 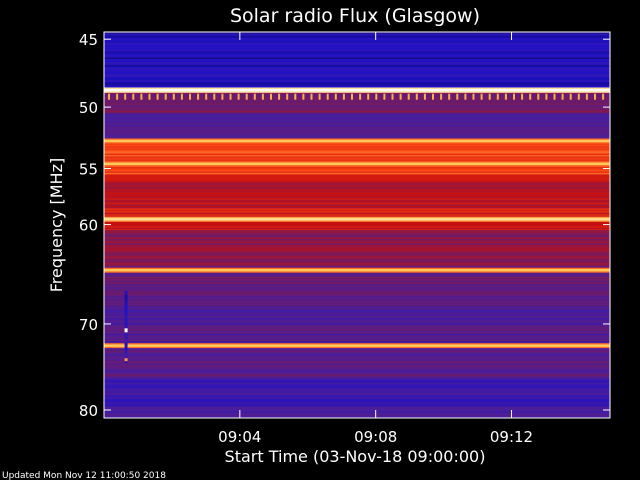 What do you see at coordinates (357, 270) in the screenshot?
I see `emission-line` at bounding box center [357, 270].